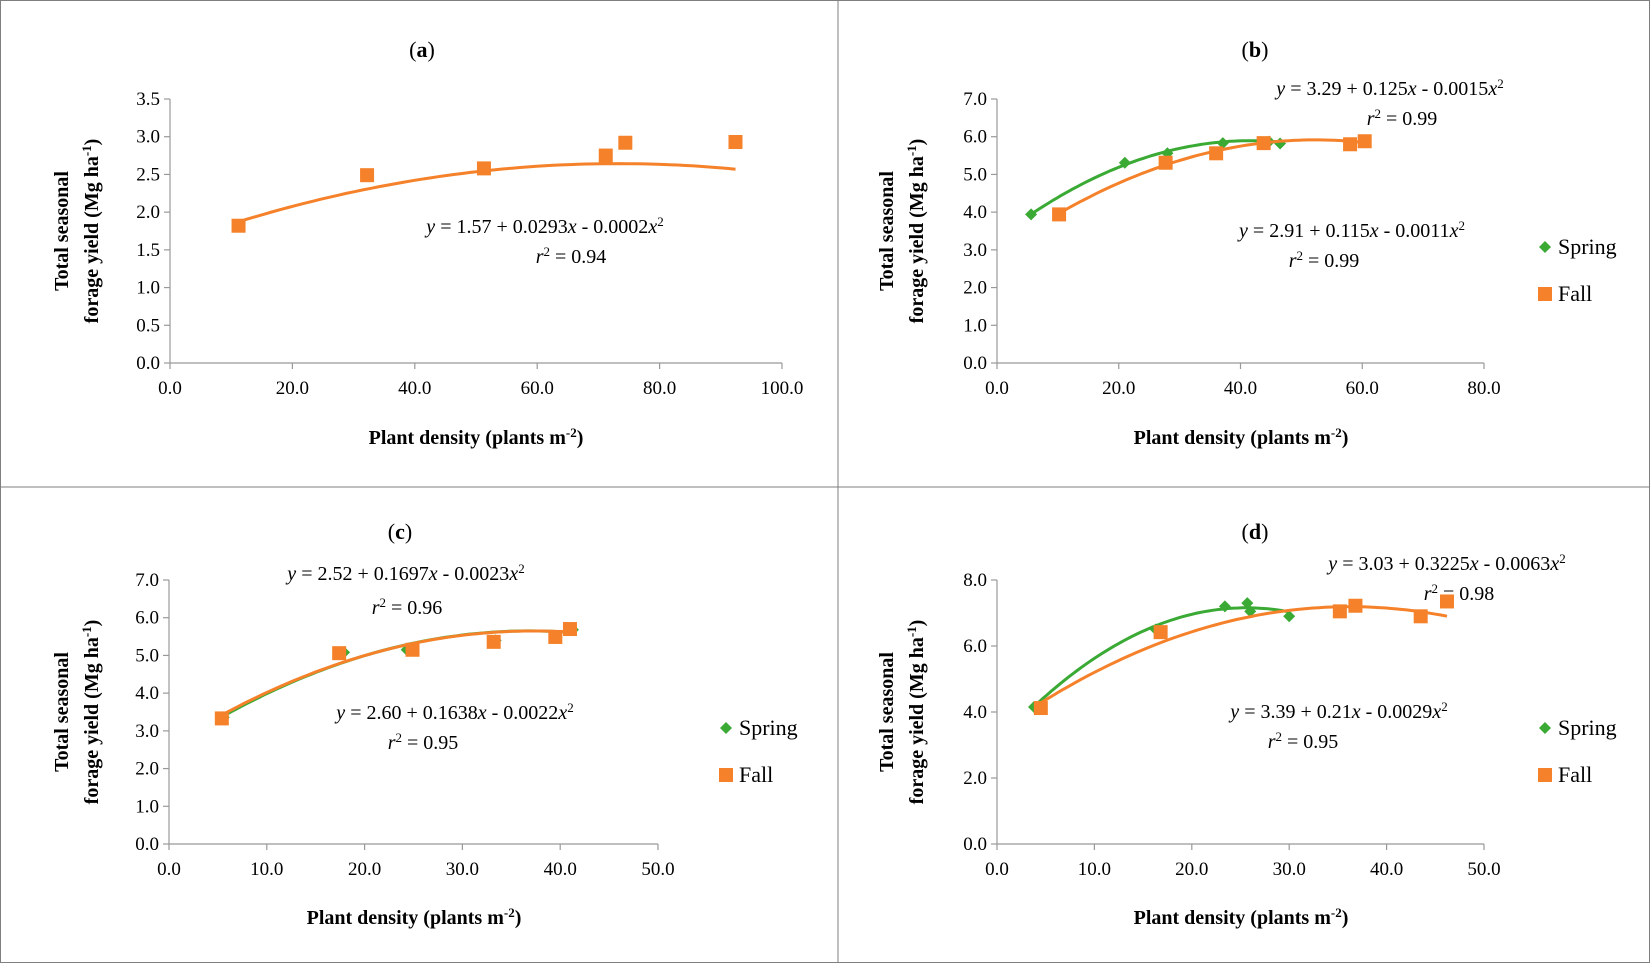  What do you see at coordinates (147, 731) in the screenshot?
I see `y-tick-label-c: 3.0` at bounding box center [147, 731].